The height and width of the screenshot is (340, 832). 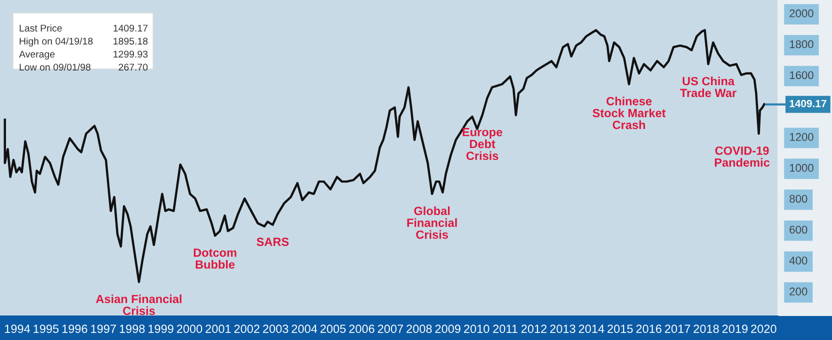 I want to click on x-tick-label: 2002, so click(x=247, y=329).